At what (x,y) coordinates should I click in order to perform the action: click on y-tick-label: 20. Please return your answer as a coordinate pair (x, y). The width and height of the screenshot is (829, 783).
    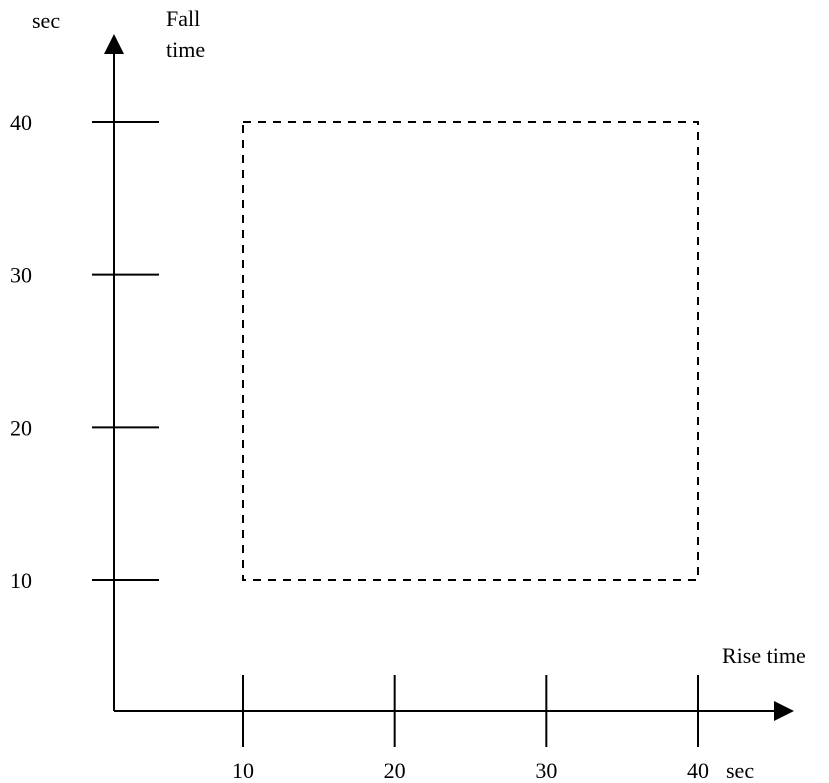
    Looking at the image, I should click on (21, 427).